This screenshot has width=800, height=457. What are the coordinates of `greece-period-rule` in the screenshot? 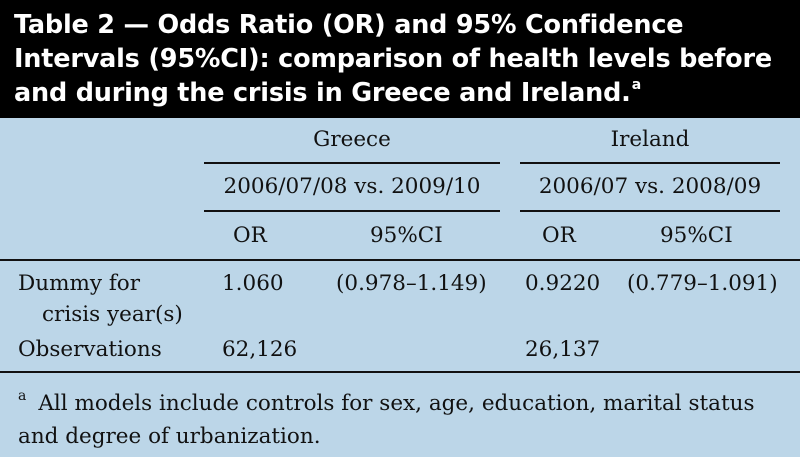 It's located at (352, 211).